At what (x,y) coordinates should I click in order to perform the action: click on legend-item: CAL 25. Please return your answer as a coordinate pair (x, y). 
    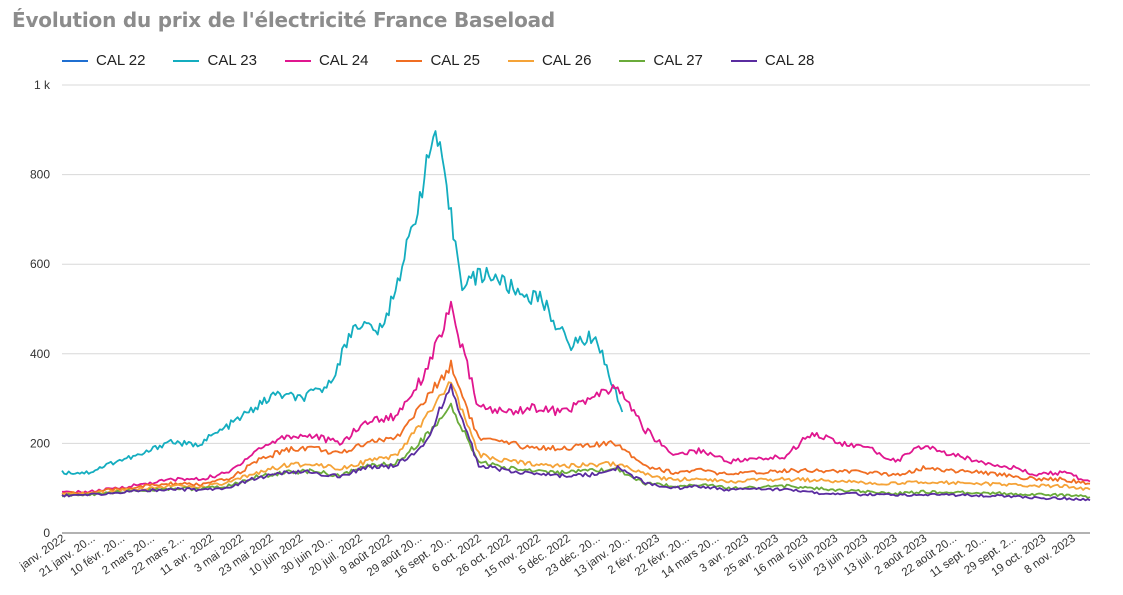
    Looking at the image, I should click on (438, 60).